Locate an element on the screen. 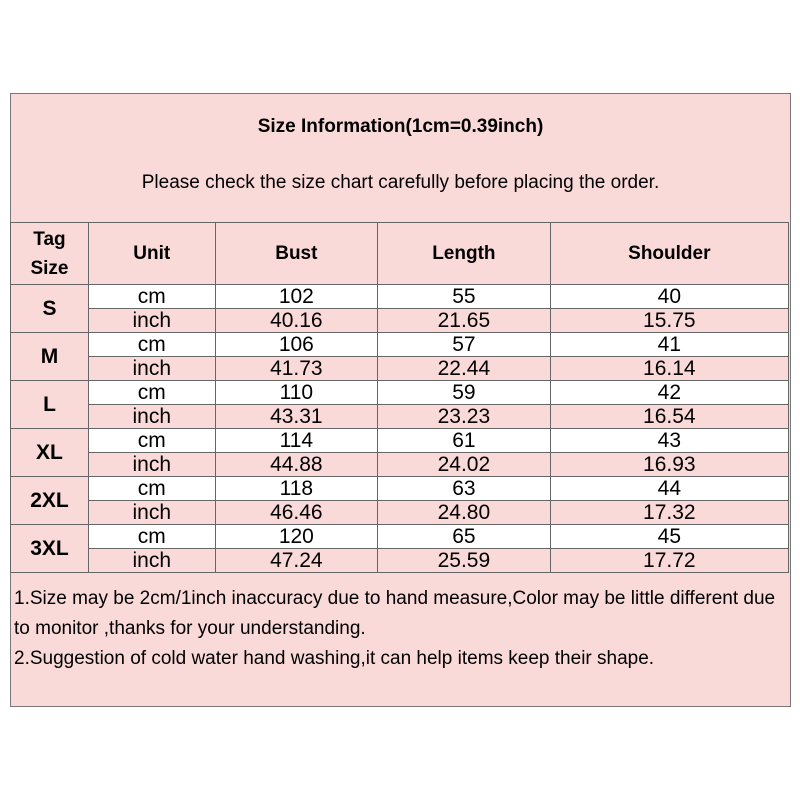 The width and height of the screenshot is (800, 800). header-row: Tag Size Unit Bust Length Shoulder is located at coordinates (400, 253).